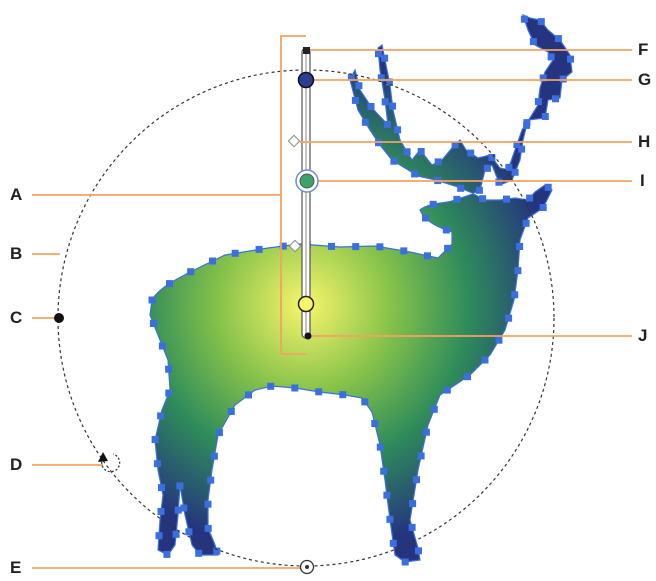 The height and width of the screenshot is (581, 656). What do you see at coordinates (307, 181) in the screenshot?
I see `color-stop-green` at bounding box center [307, 181].